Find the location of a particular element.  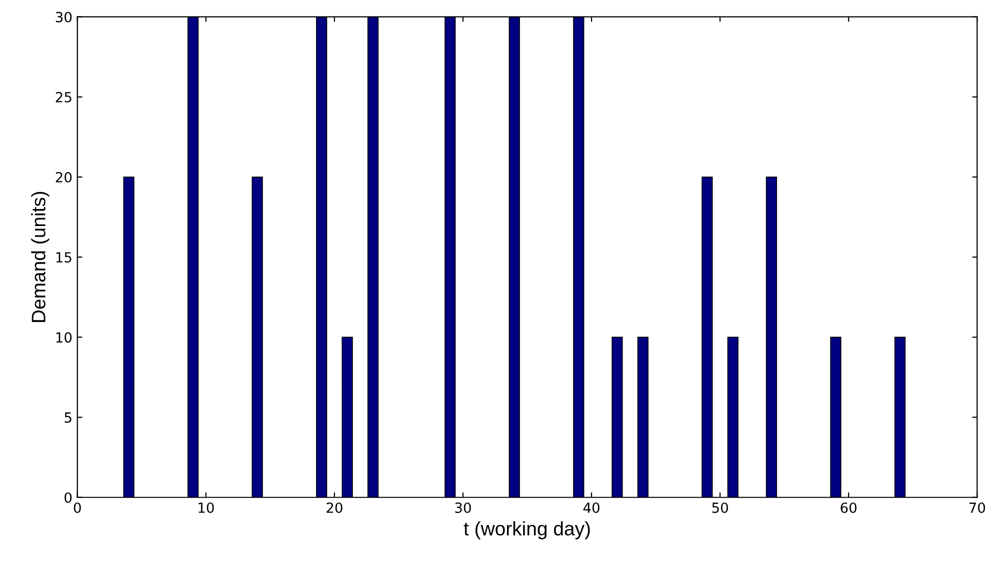

y-tick-label: 30 is located at coordinates (64, 17).